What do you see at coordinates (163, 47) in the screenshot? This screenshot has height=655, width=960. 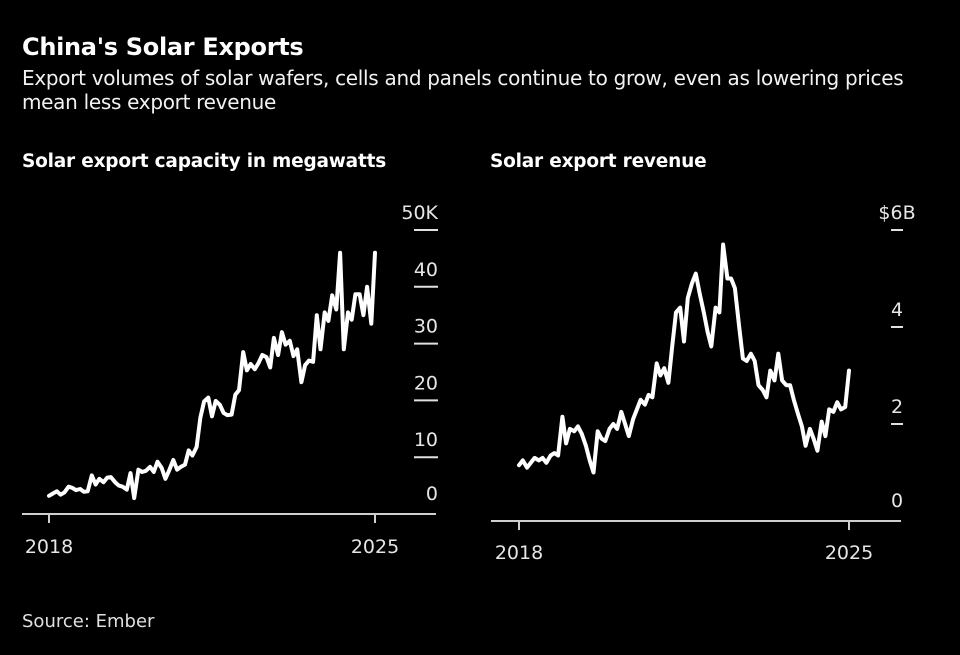 I see `page-title: China's Solar Exports` at bounding box center [163, 47].